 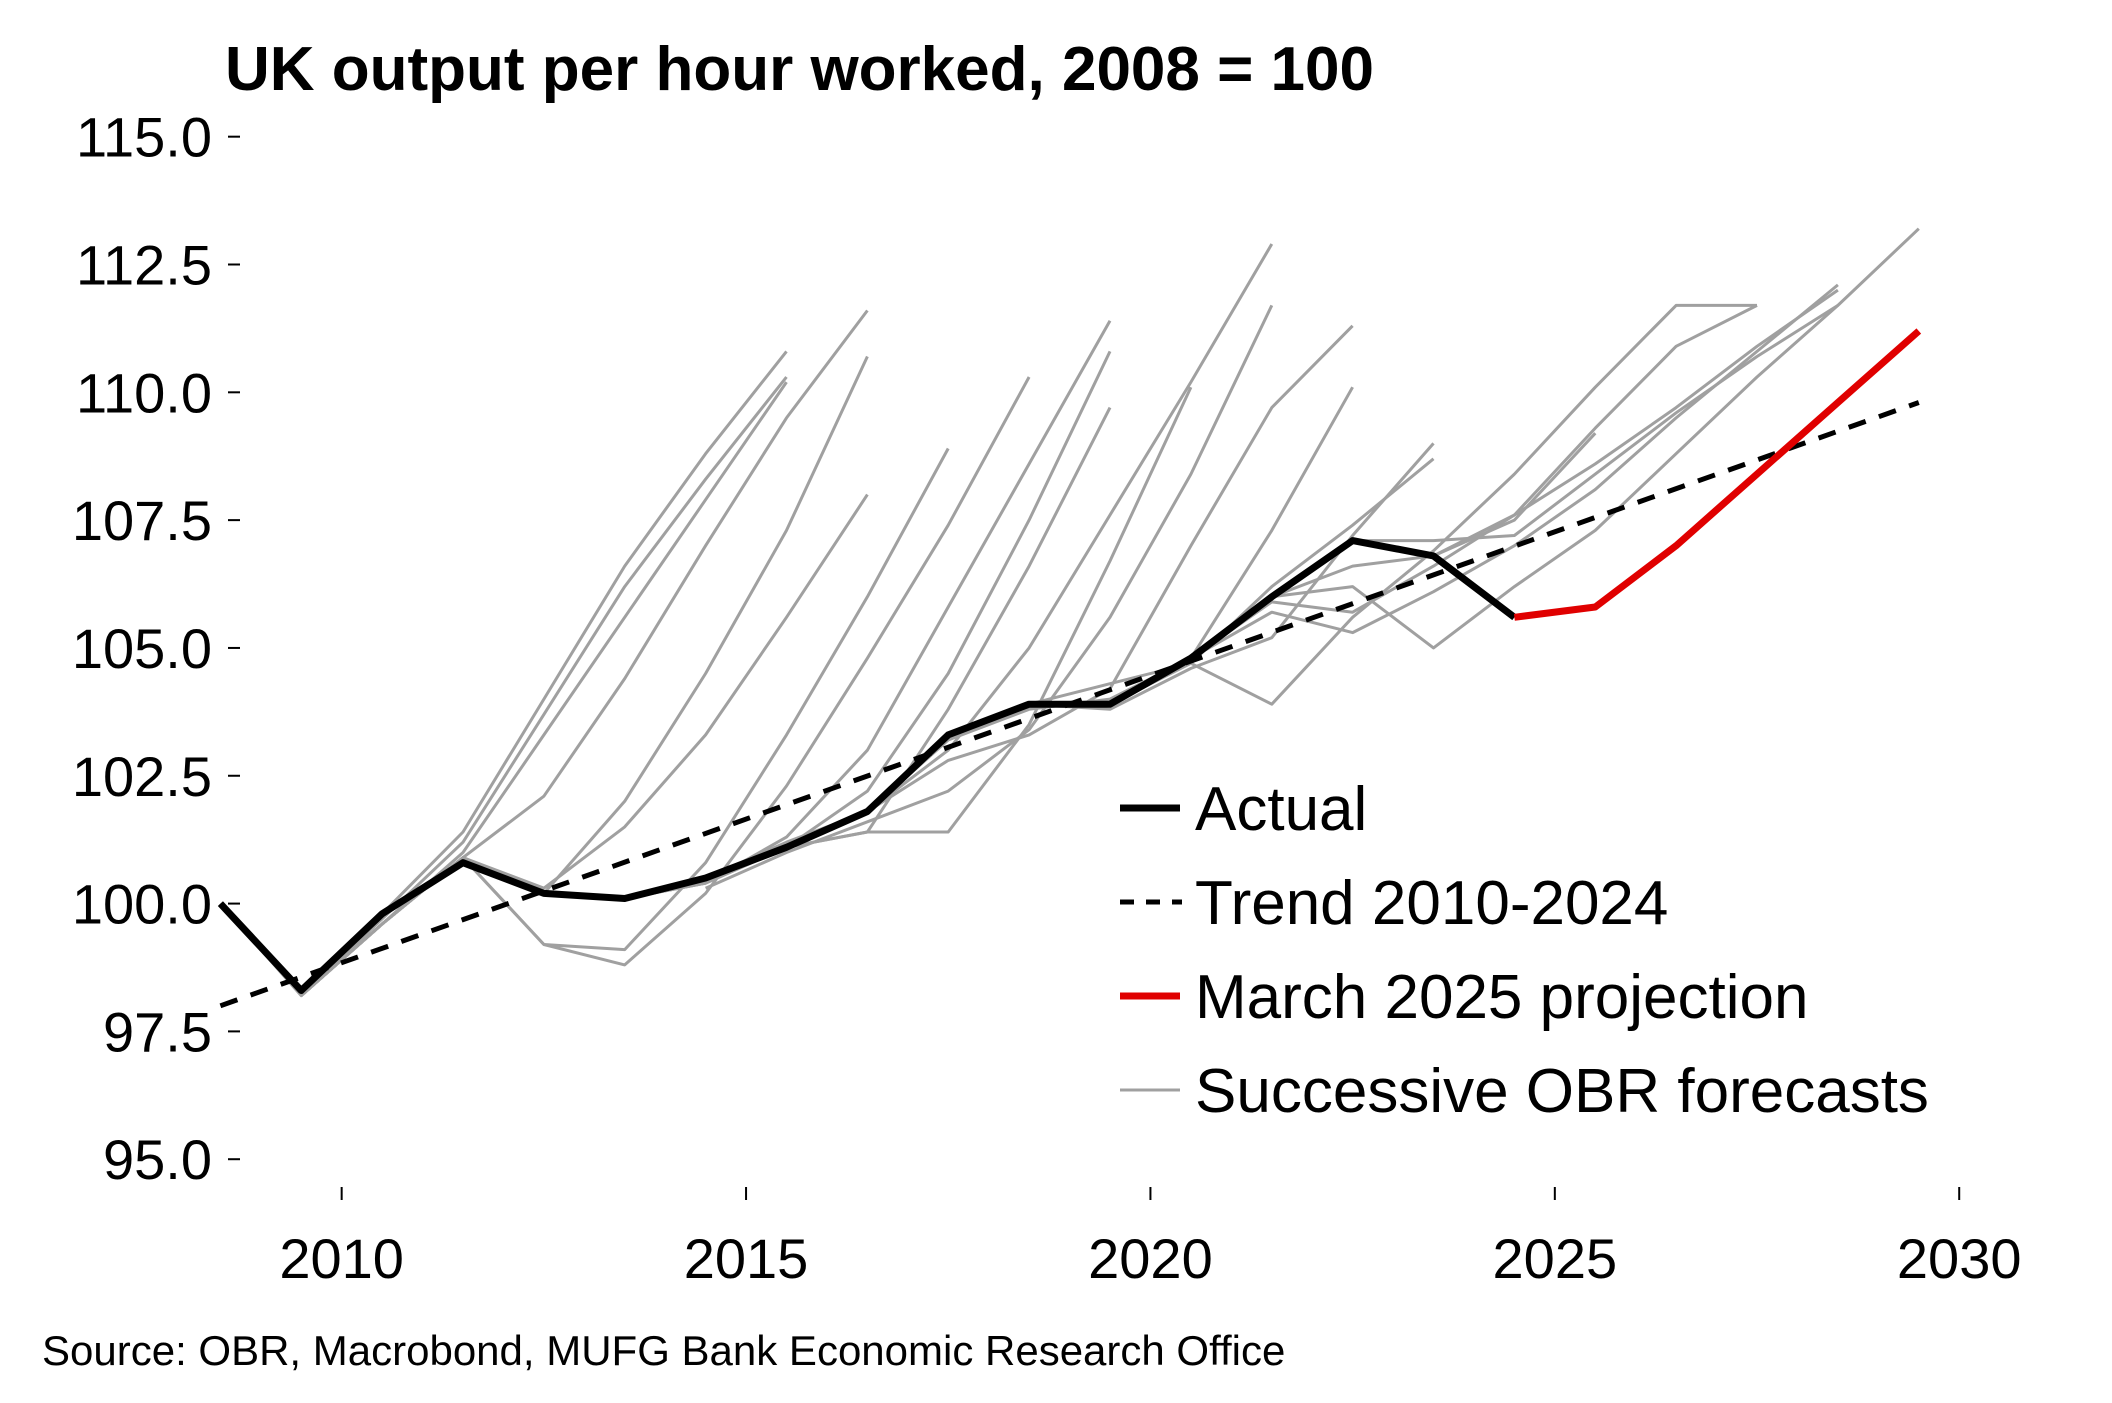 What do you see at coordinates (1959, 1258) in the screenshot?
I see `x-tick-label: 2030` at bounding box center [1959, 1258].